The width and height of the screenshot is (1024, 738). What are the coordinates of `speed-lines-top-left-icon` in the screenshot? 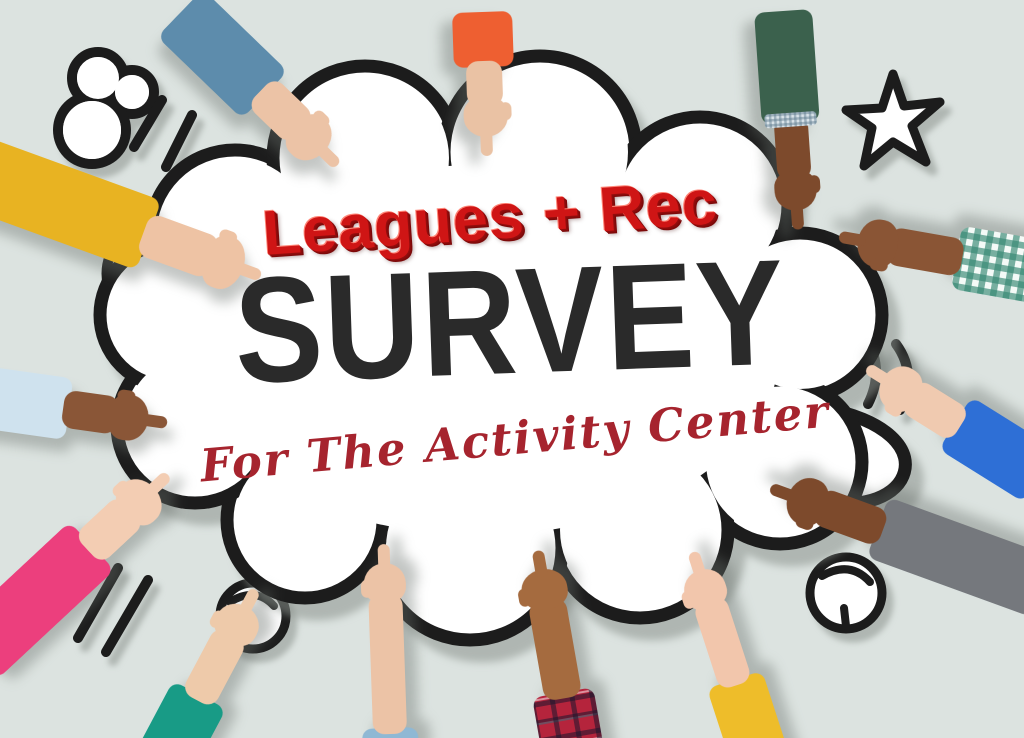 It's located at (163, 133).